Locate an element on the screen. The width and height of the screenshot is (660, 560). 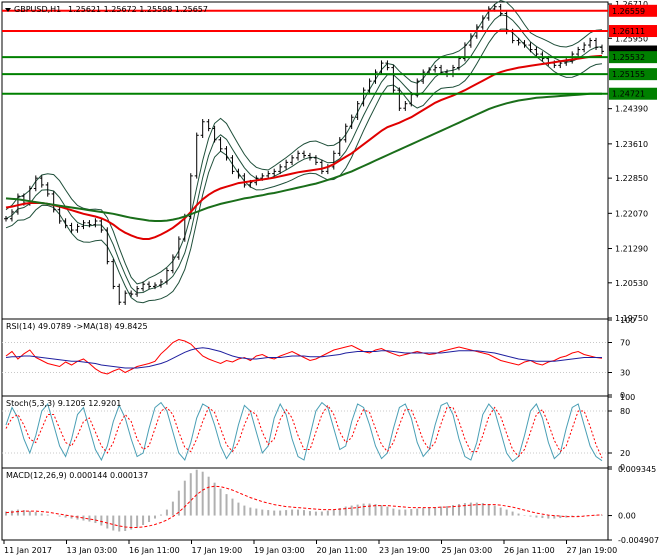
time-tick-label: 17 Jan 19:00 is located at coordinates (217, 550).